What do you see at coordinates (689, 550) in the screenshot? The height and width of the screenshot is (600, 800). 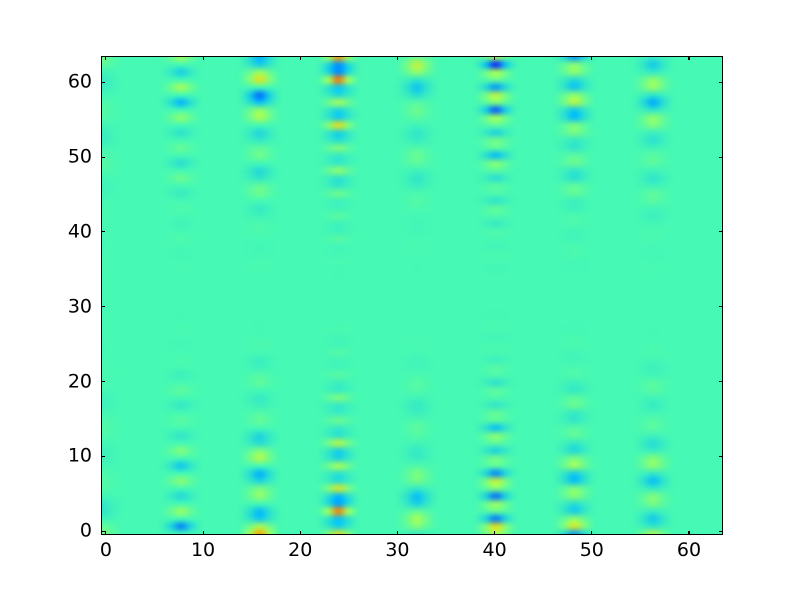 I see `x-tick-label: 60` at bounding box center [689, 550].